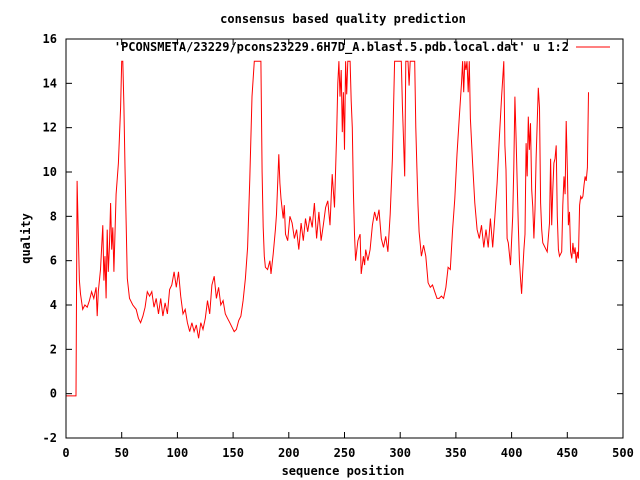 This screenshot has height=480, width=640. Describe the element at coordinates (26, 238) in the screenshot. I see `y-axis-label: quality` at that location.